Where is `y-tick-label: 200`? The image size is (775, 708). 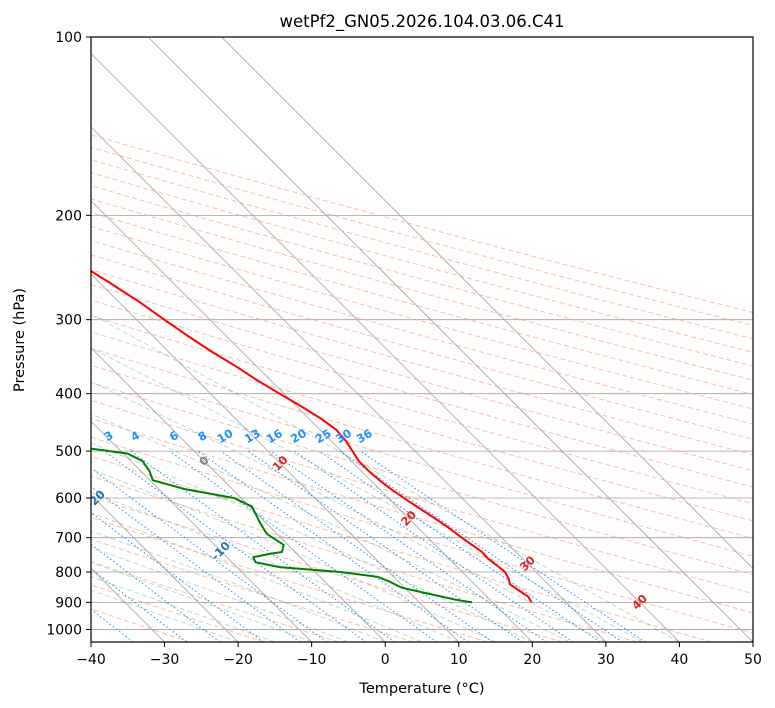
y-tick-label: 200 is located at coordinates (68, 216).